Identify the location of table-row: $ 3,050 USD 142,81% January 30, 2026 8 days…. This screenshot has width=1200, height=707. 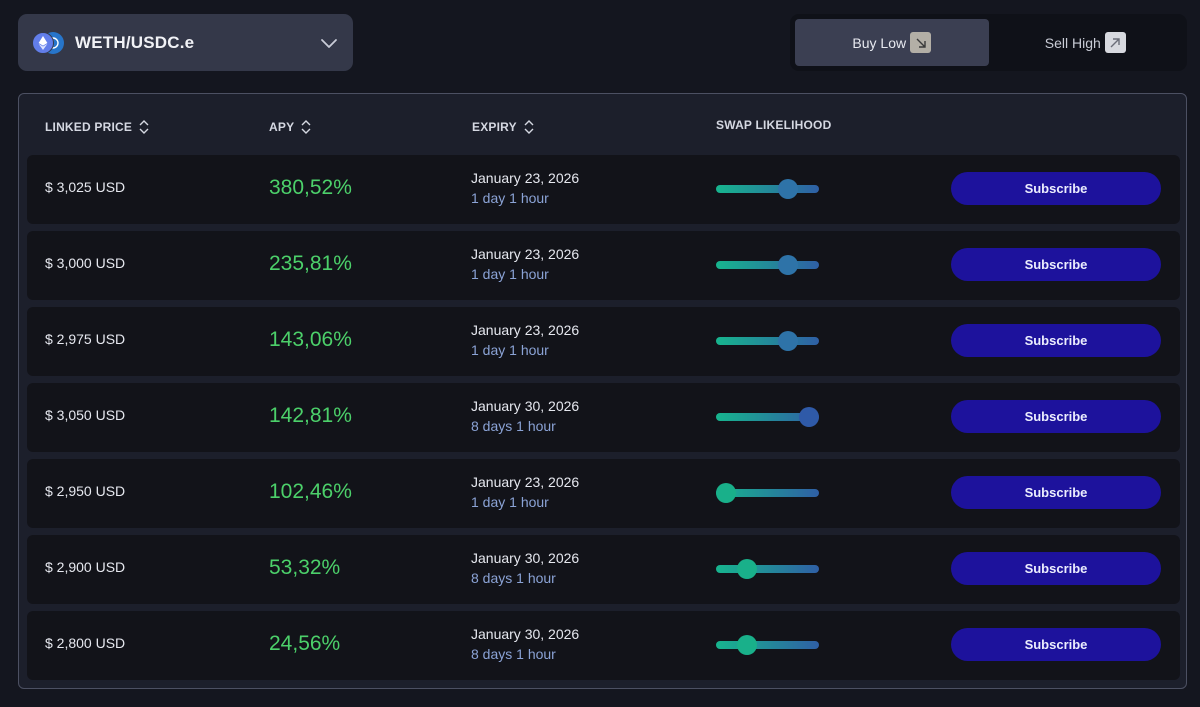
(603, 417).